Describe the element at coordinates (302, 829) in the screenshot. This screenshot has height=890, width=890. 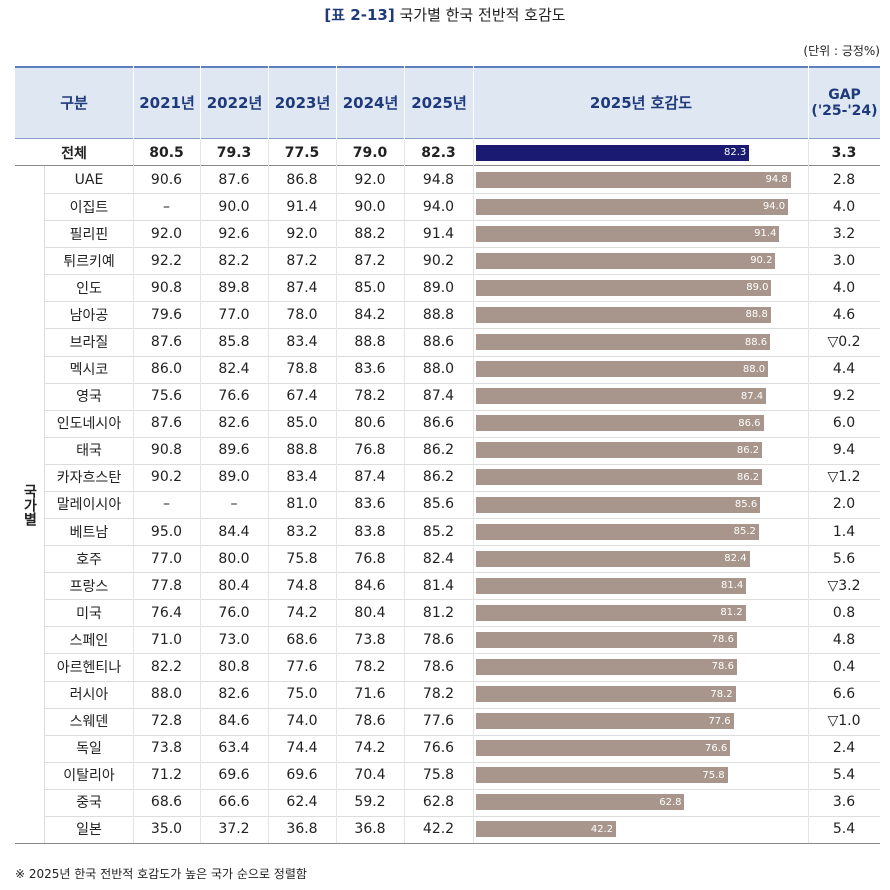
I see `cell: 36.8` at that location.